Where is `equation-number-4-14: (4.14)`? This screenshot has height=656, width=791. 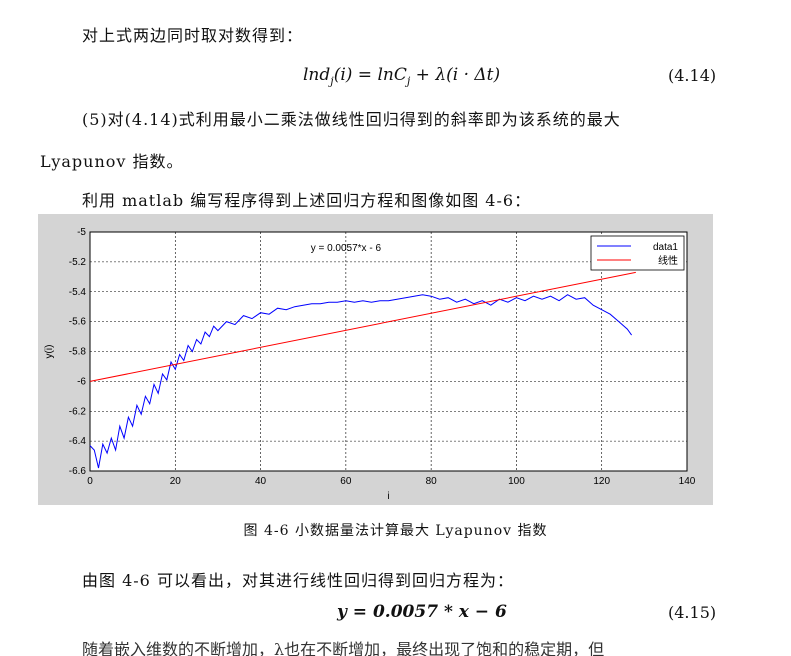
equation-number-4-14: (4.14) is located at coordinates (692, 75).